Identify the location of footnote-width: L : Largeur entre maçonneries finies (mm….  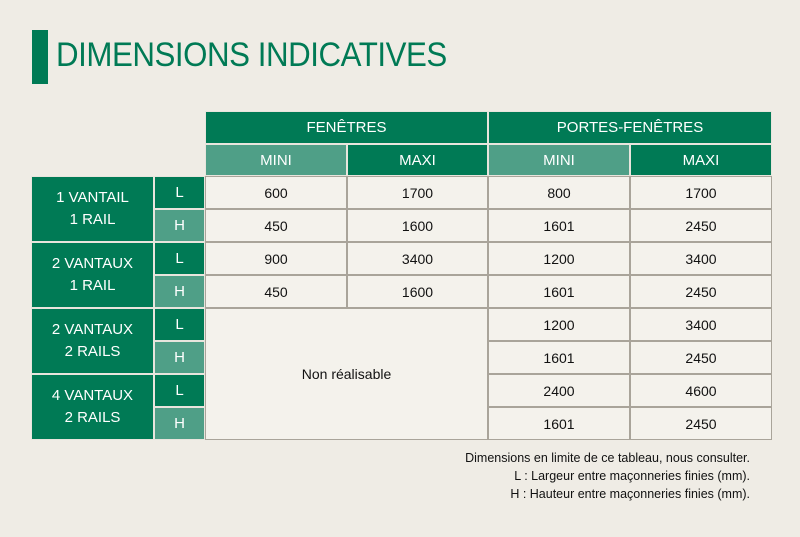
(632, 476).